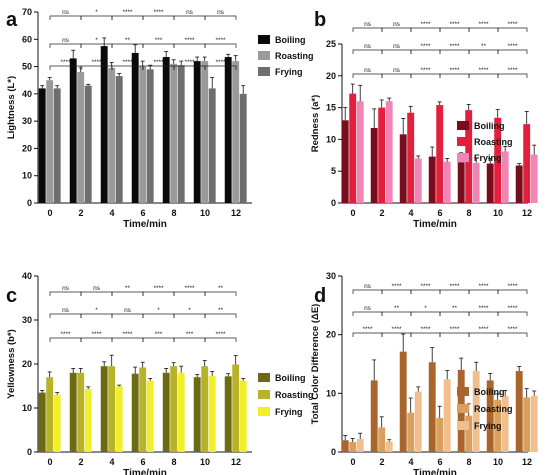 This screenshot has width=550, height=475. Describe the element at coordinates (468, 462) in the screenshot. I see `x-tick-label: 8` at that location.